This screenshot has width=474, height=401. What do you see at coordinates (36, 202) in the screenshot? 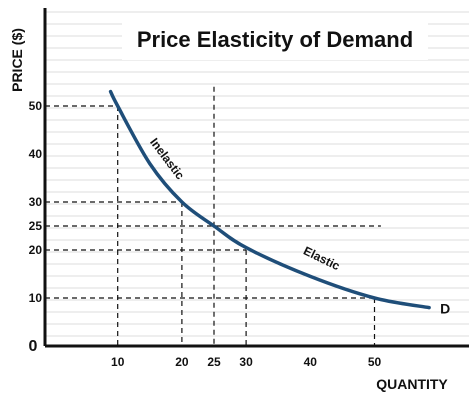
I see `y-tick-label: 30` at bounding box center [36, 202].